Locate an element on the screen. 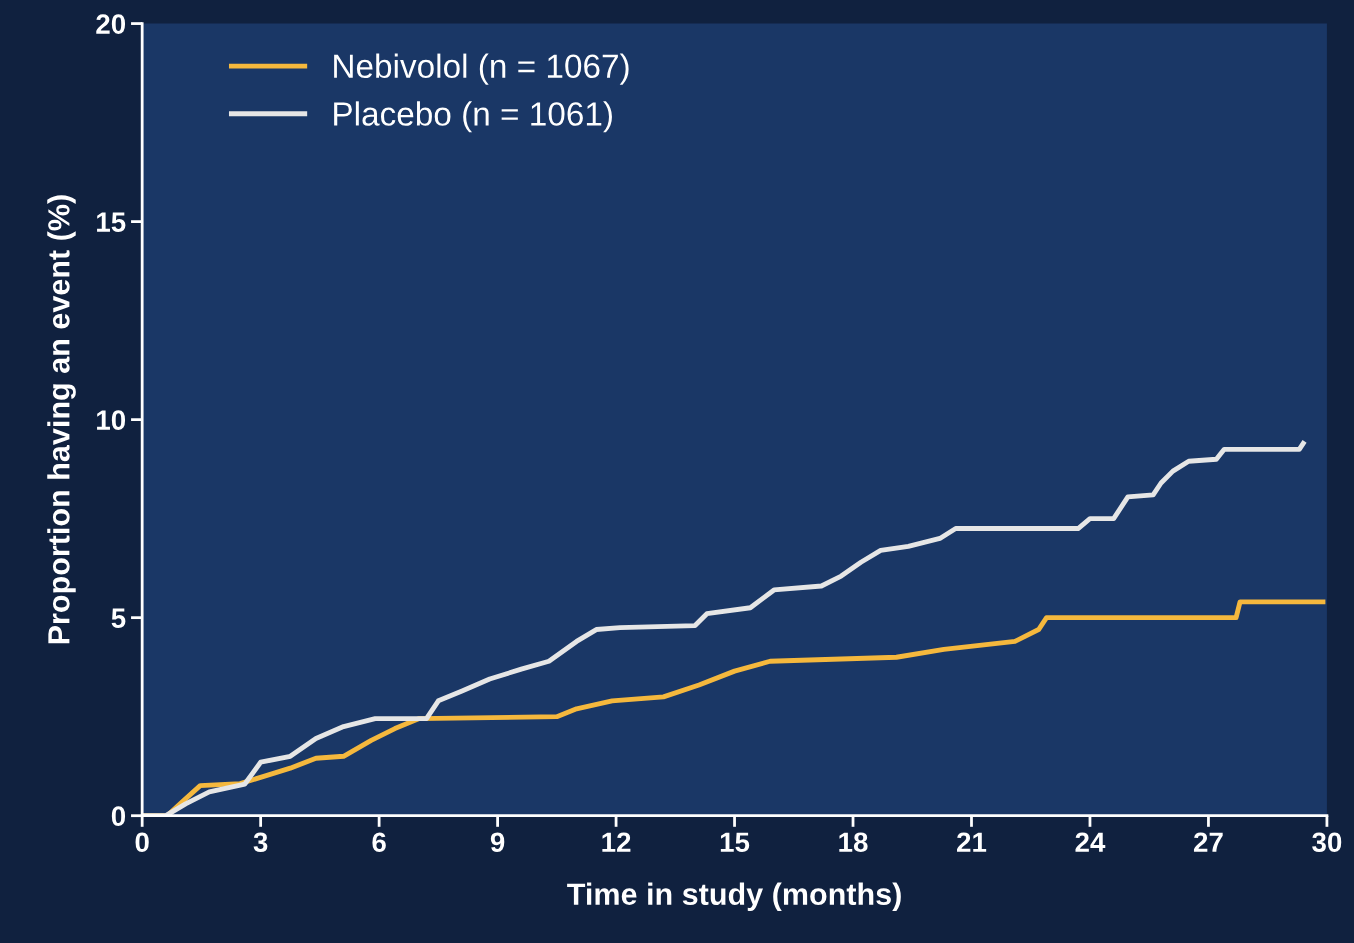 The image size is (1354, 943). y-tick-label: 5 is located at coordinates (118, 618).